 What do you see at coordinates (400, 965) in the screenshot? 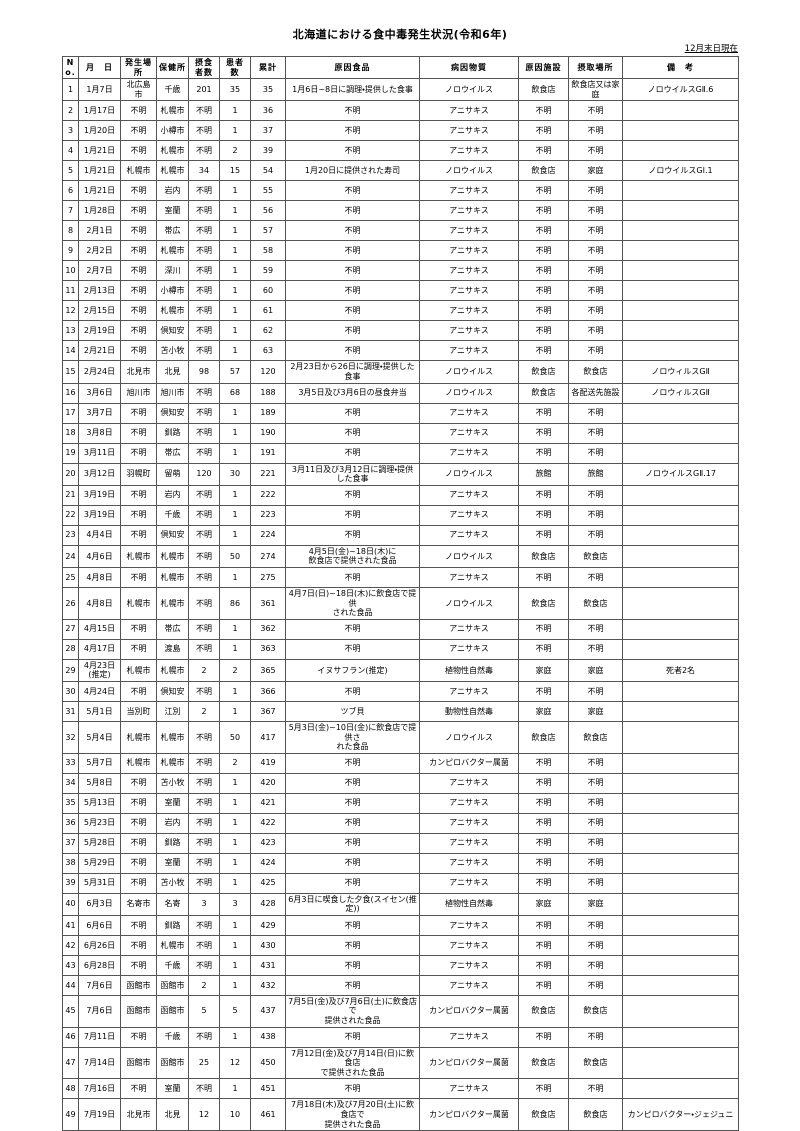
I see `table-row: 43 6月28日 不明 千歳 不明 1 431 不明 アニサキス 不明 不明` at bounding box center [400, 965].